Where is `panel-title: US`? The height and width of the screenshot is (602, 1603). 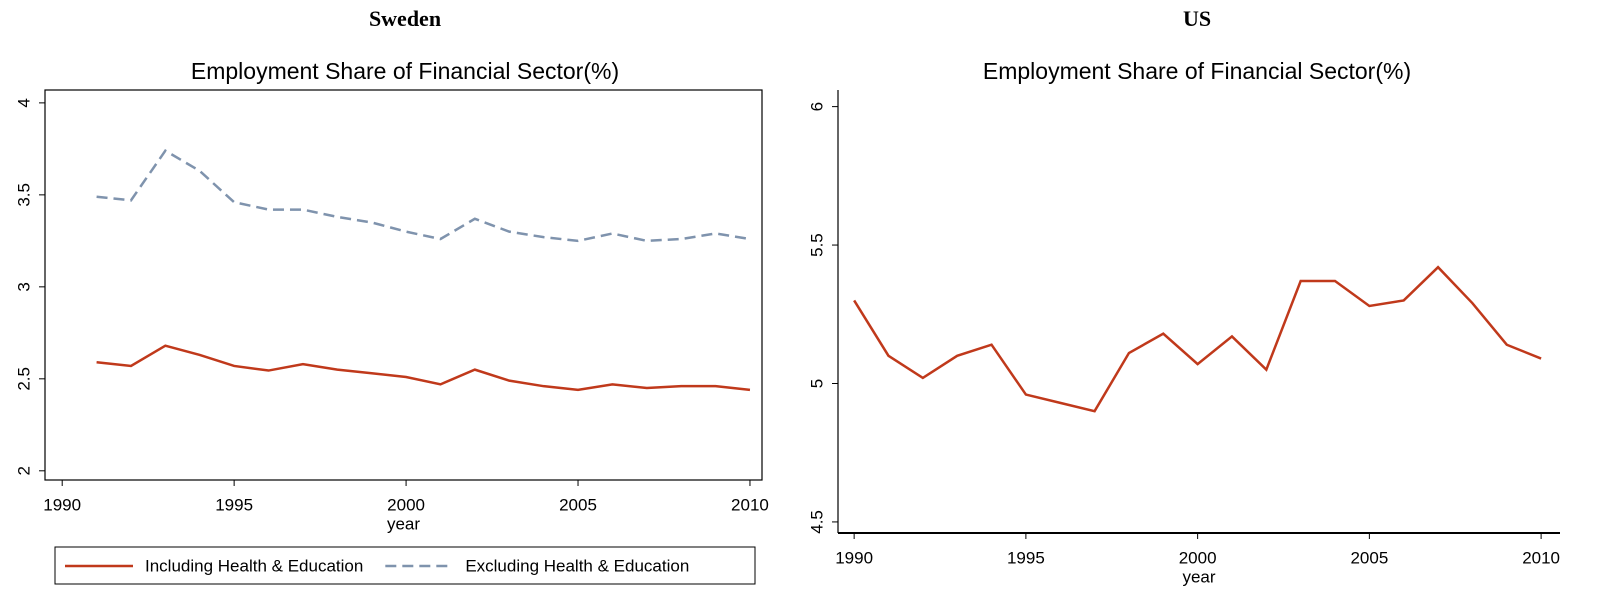
panel-title: US is located at coordinates (1197, 18).